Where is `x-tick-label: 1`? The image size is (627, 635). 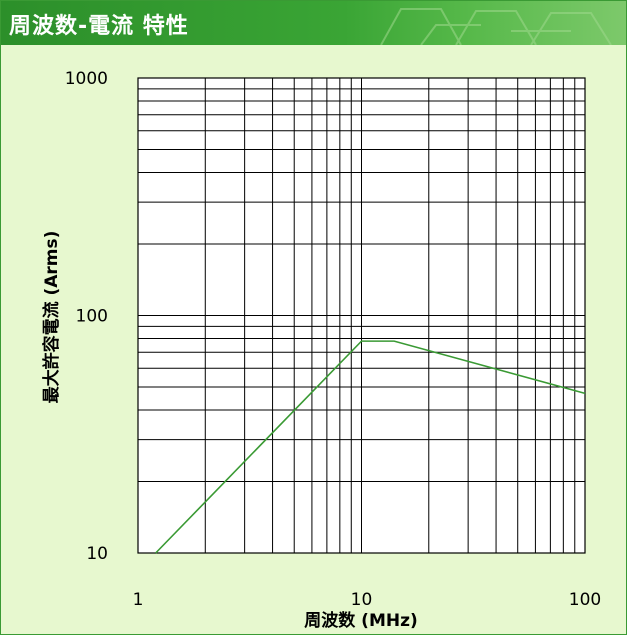 x-tick-label: 1 is located at coordinates (138, 600).